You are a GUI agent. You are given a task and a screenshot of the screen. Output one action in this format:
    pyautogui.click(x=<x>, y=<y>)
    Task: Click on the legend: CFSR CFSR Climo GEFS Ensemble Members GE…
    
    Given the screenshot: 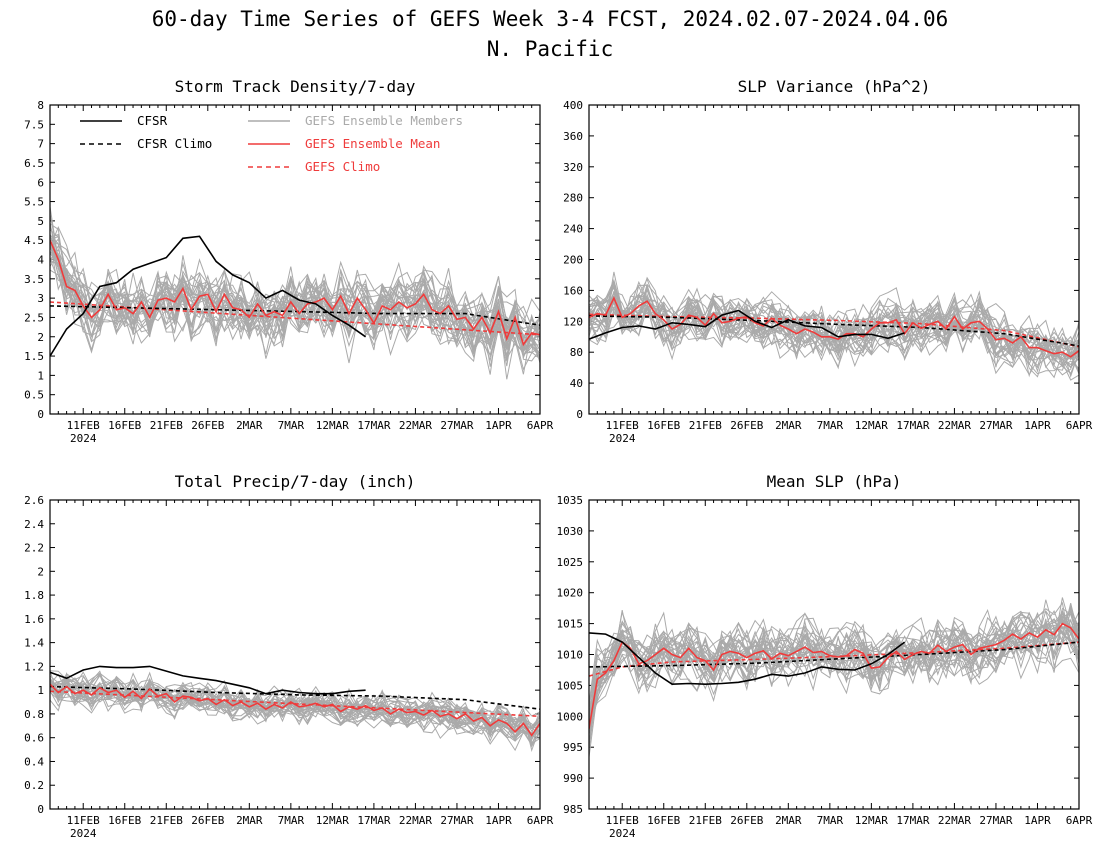 What is the action you would take?
    pyautogui.click(x=271, y=143)
    